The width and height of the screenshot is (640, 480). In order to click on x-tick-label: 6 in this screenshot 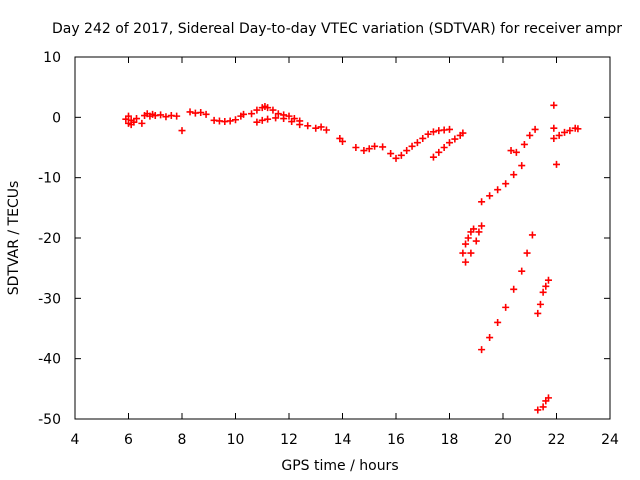, I will do `click(128, 440)`.